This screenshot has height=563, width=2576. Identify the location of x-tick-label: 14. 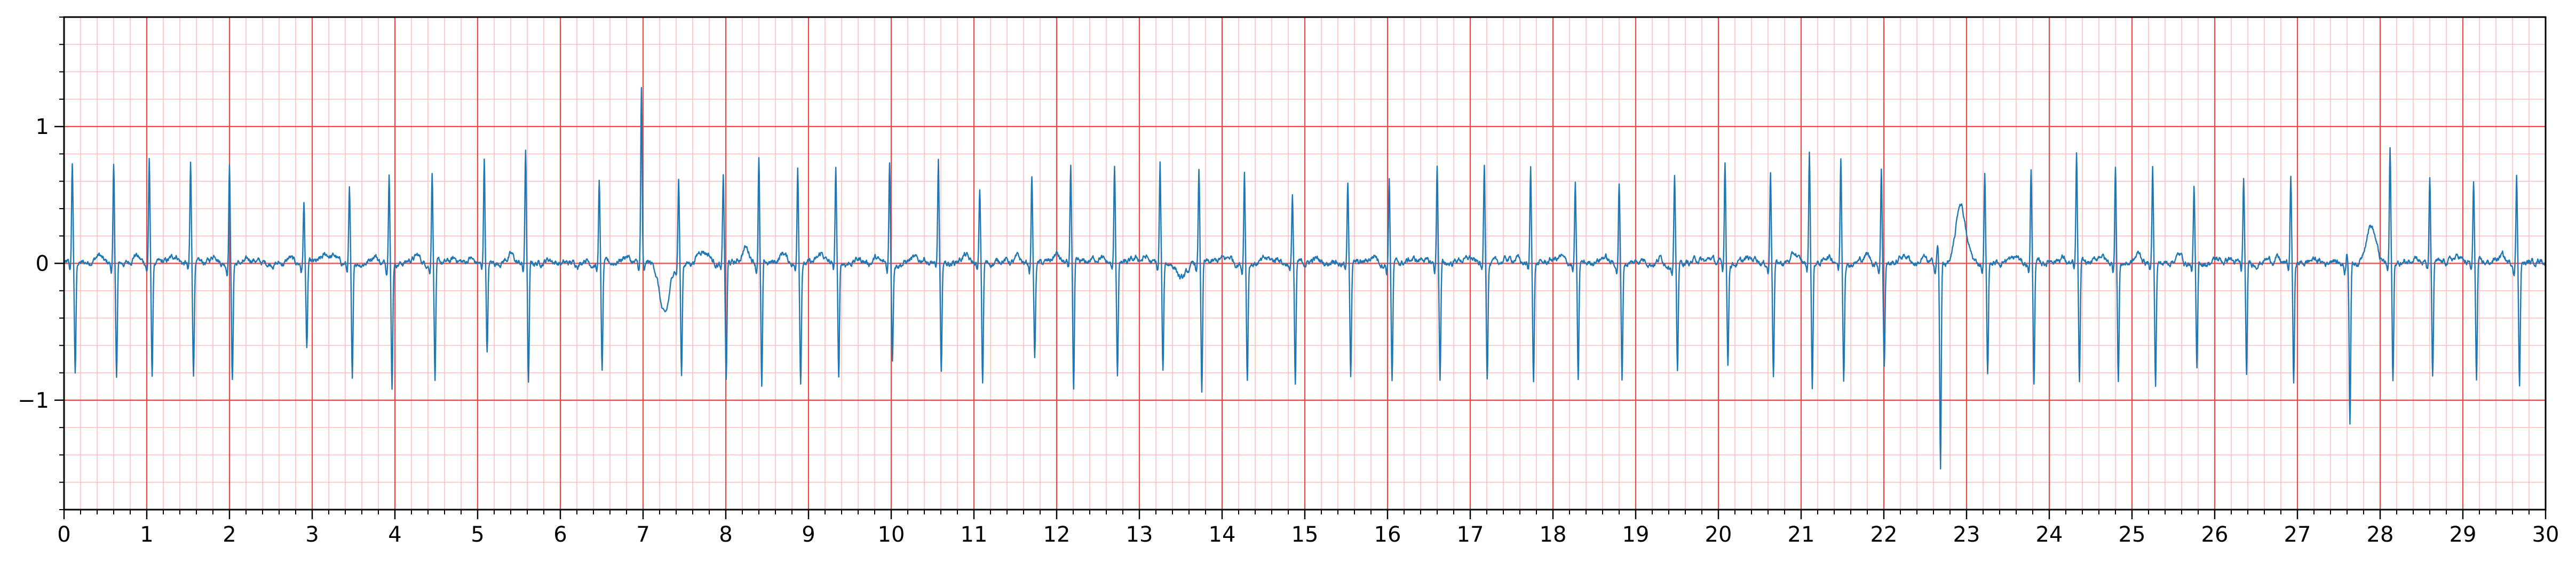
(1222, 534).